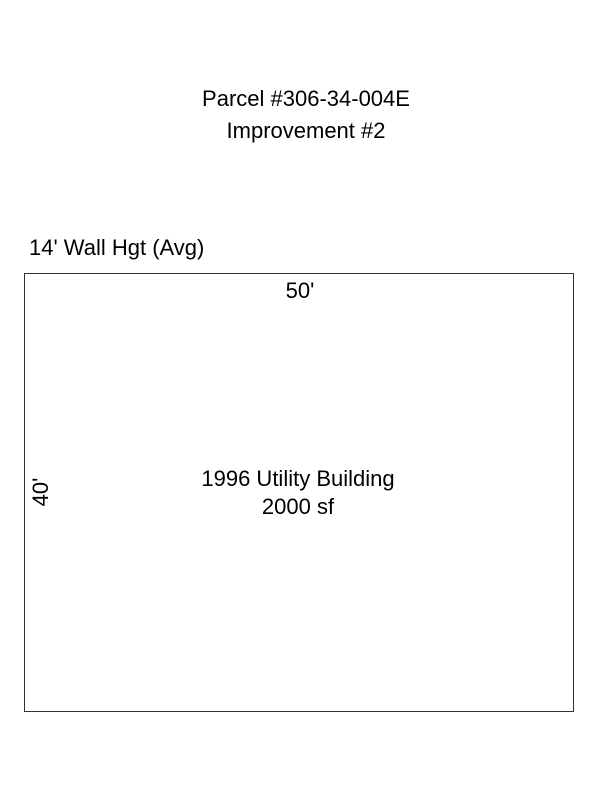 This screenshot has width=600, height=800. What do you see at coordinates (306, 130) in the screenshot?
I see `improvement-title: Improvement #2` at bounding box center [306, 130].